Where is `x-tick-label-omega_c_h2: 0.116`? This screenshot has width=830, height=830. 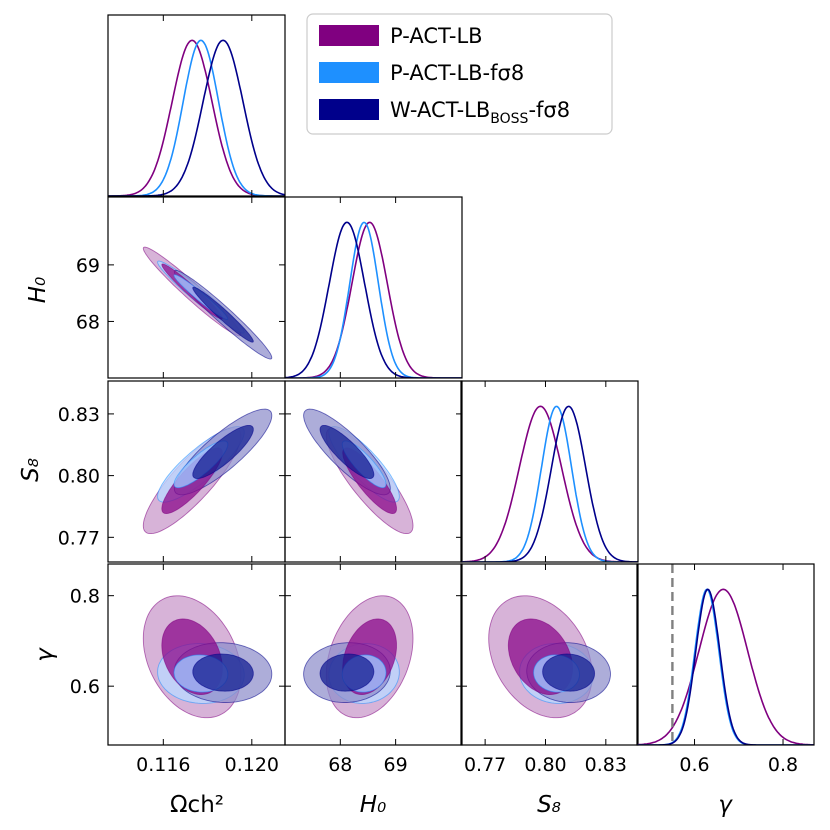
x-tick-label-omega_c_h2: 0.116 is located at coordinates (163, 765).